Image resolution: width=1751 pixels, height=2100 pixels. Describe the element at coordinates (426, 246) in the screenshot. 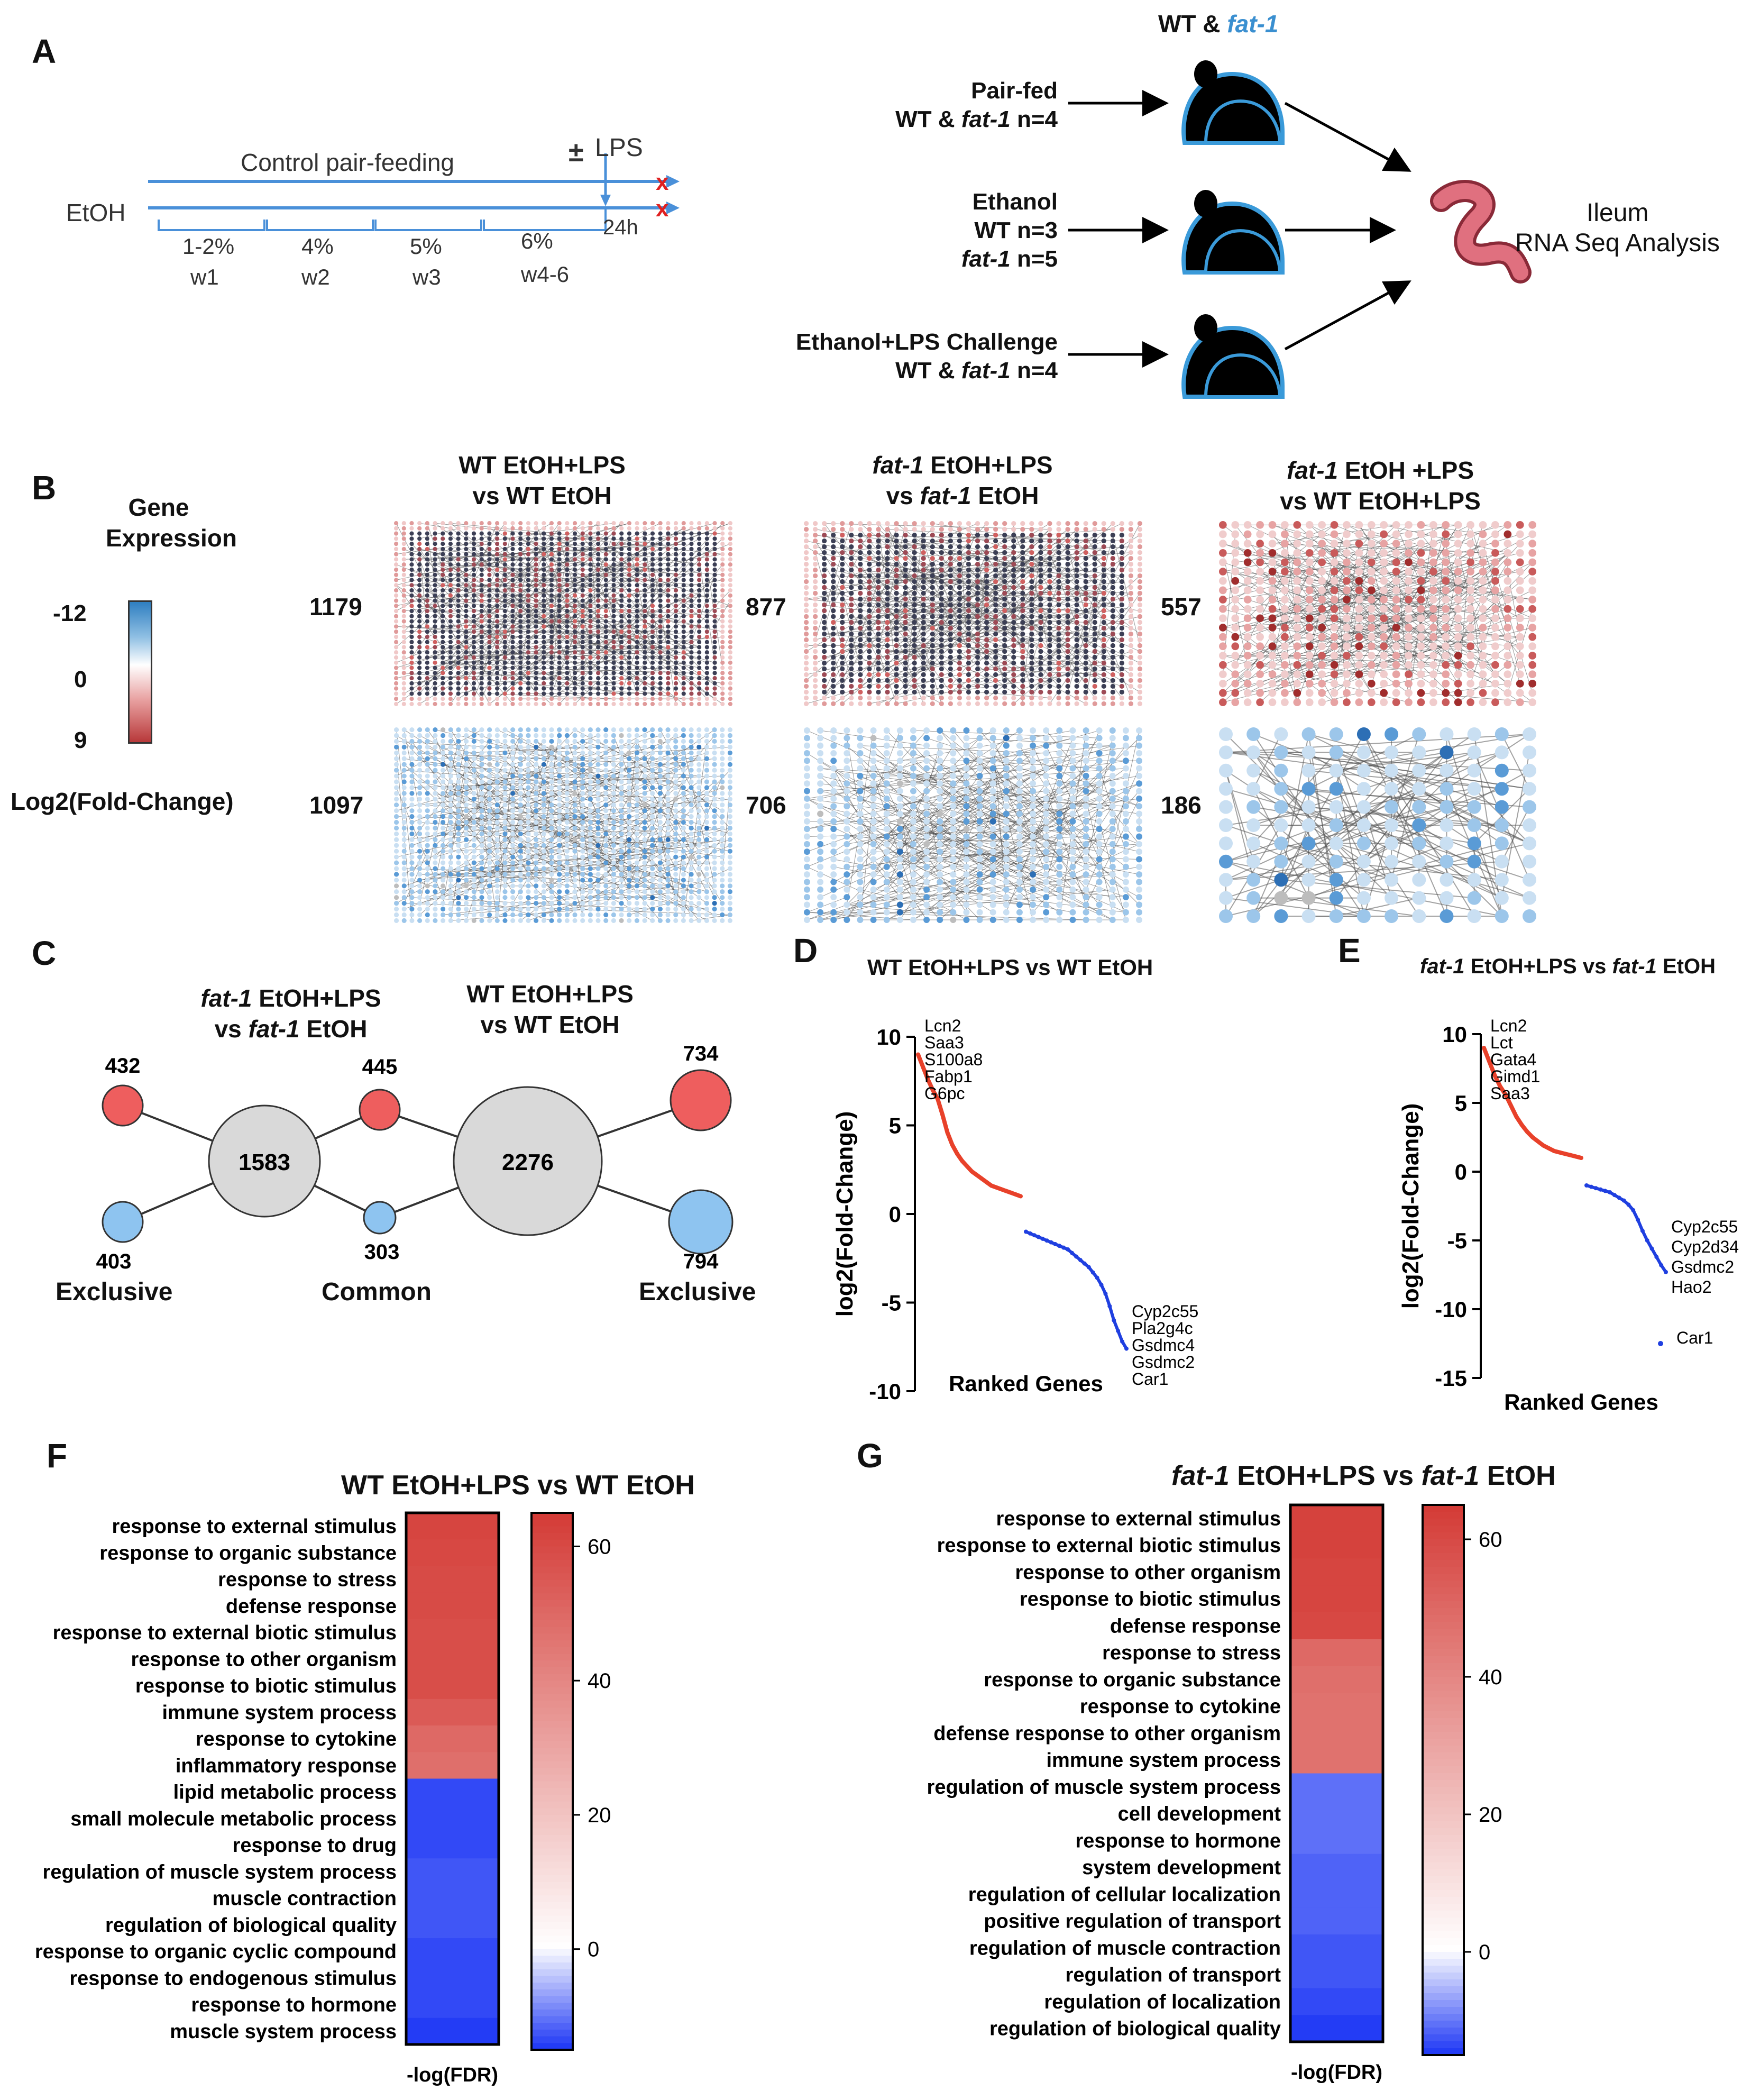

I see `dose-3: 5%` at that location.